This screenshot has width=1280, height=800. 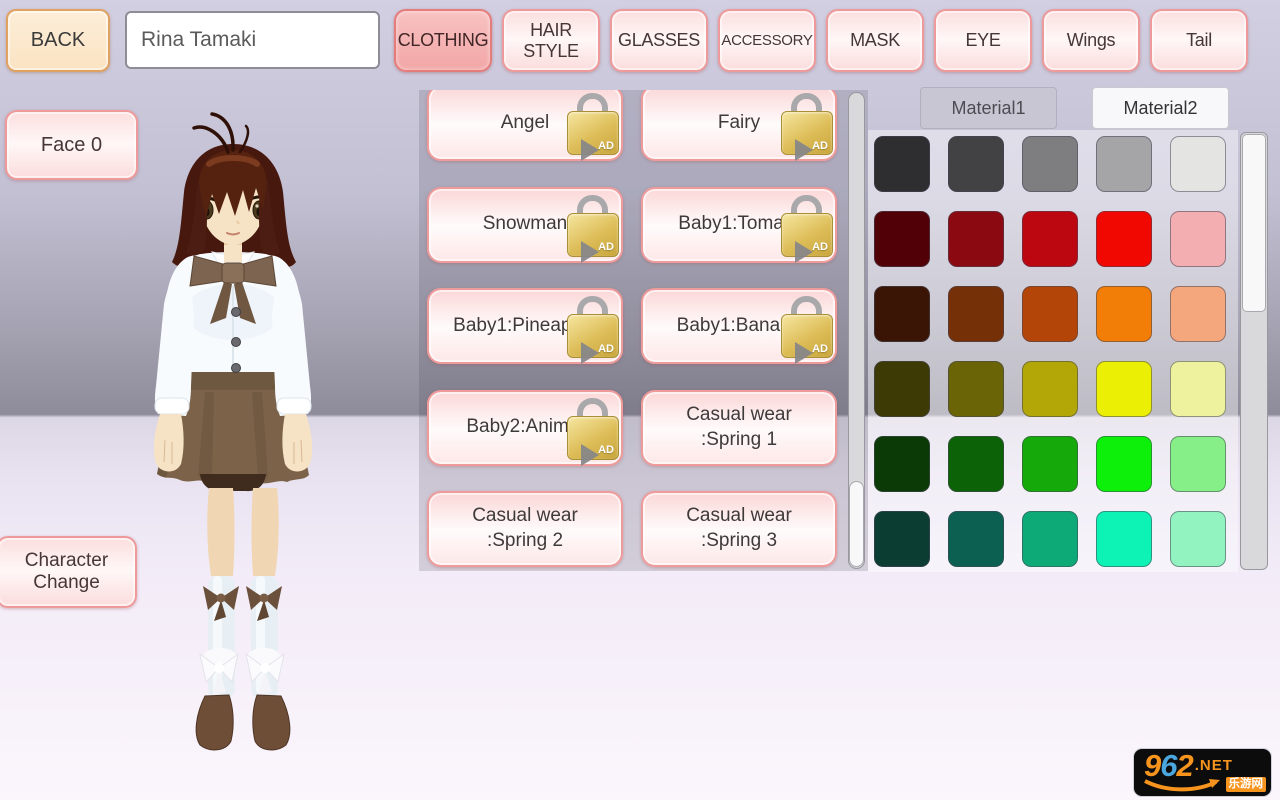 I want to click on clothing-item-baby1-tomato: Baby1:Tomato AD, so click(x=739, y=224).